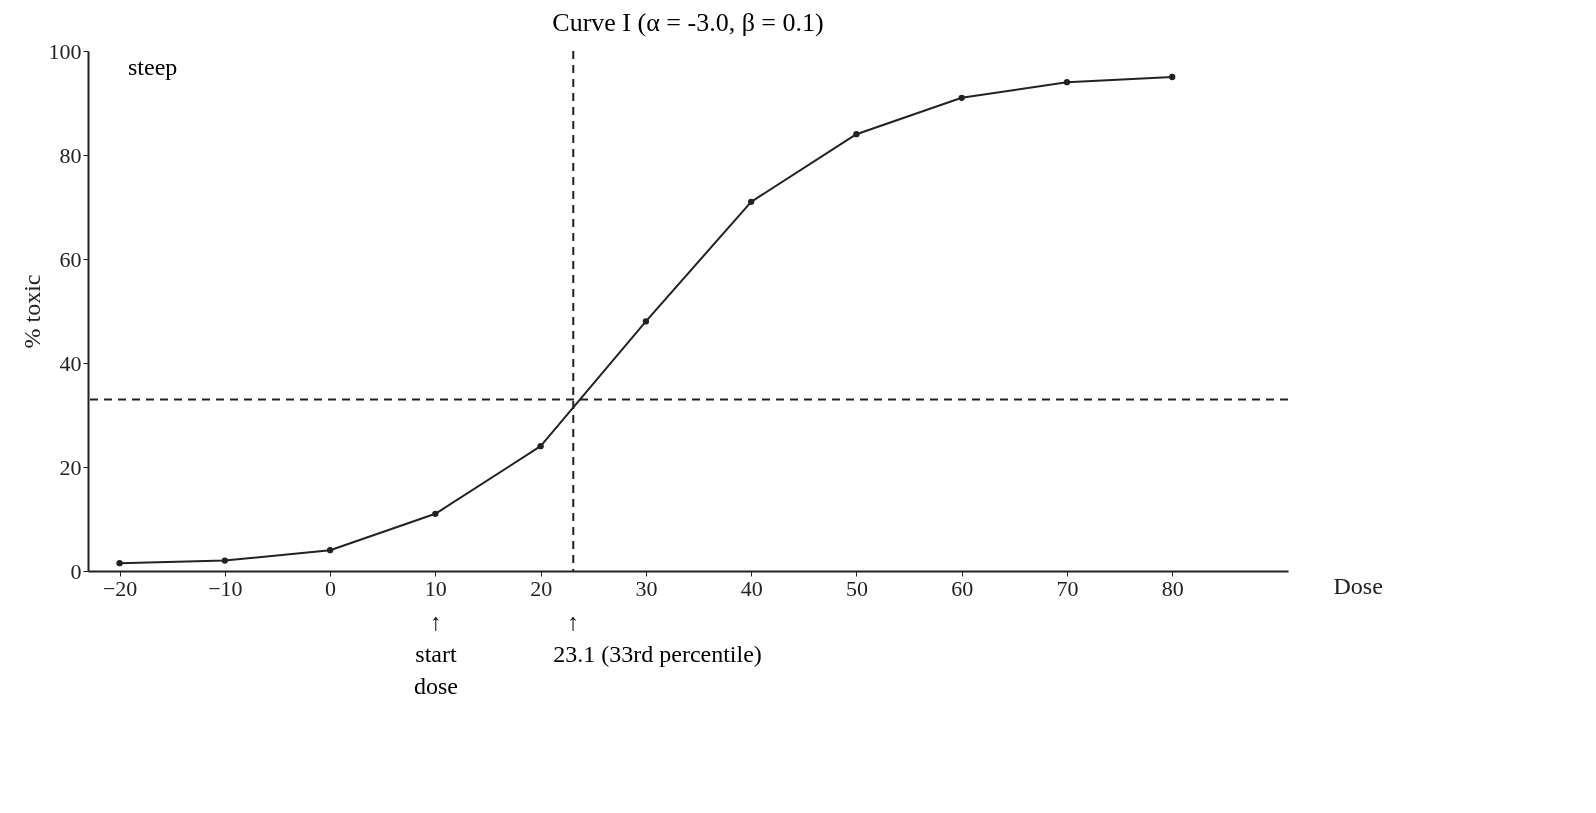 Image resolution: width=1596 pixels, height=813 pixels. I want to click on y-tick-label: 80, so click(70, 155).